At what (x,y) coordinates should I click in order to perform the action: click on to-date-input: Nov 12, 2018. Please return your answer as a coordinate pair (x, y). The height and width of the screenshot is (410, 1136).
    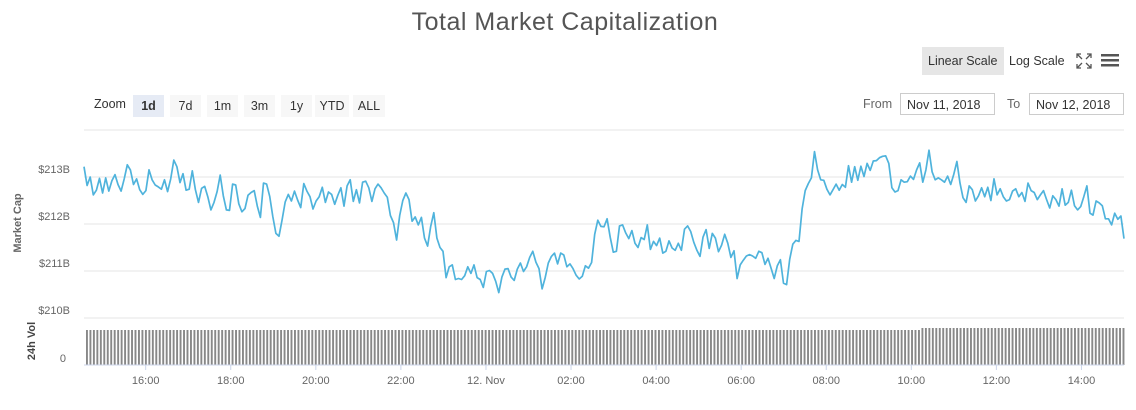
    Looking at the image, I should click on (1076, 104).